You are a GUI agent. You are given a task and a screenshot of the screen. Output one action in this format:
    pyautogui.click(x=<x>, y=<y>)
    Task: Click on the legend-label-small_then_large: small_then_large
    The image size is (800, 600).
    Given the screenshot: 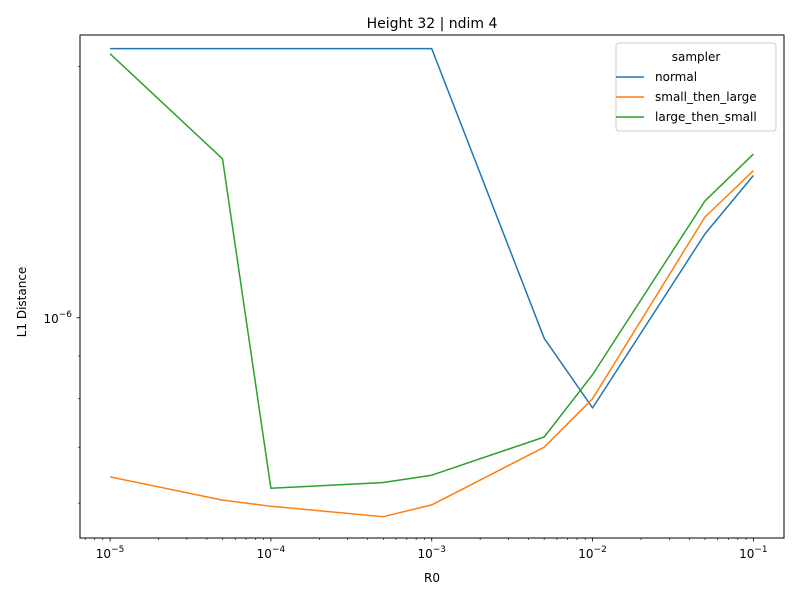 What is the action you would take?
    pyautogui.click(x=706, y=97)
    